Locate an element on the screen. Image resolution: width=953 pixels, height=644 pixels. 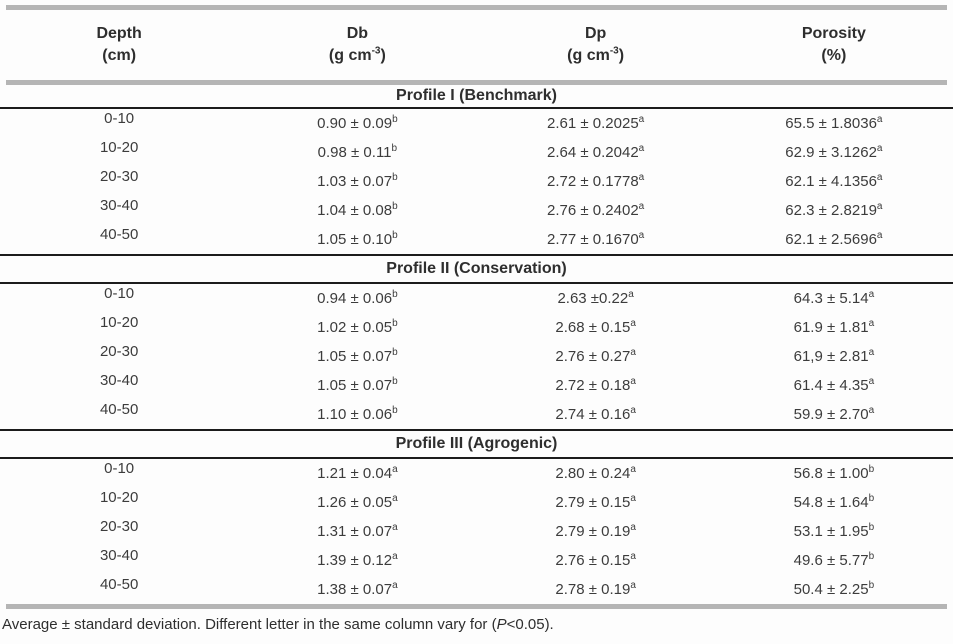
db-cell: 1.04 ± 0.08b is located at coordinates (357, 211).